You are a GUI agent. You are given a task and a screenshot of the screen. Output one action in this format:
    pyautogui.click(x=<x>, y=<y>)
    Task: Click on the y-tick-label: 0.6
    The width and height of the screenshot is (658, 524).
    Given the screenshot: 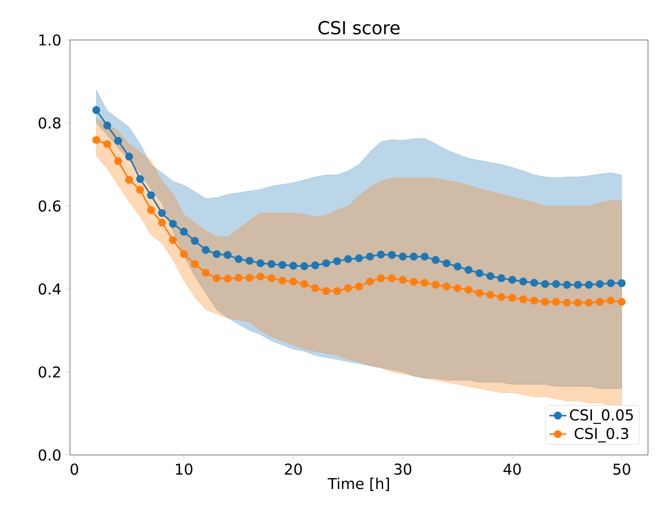 What is the action you would take?
    pyautogui.click(x=49, y=206)
    